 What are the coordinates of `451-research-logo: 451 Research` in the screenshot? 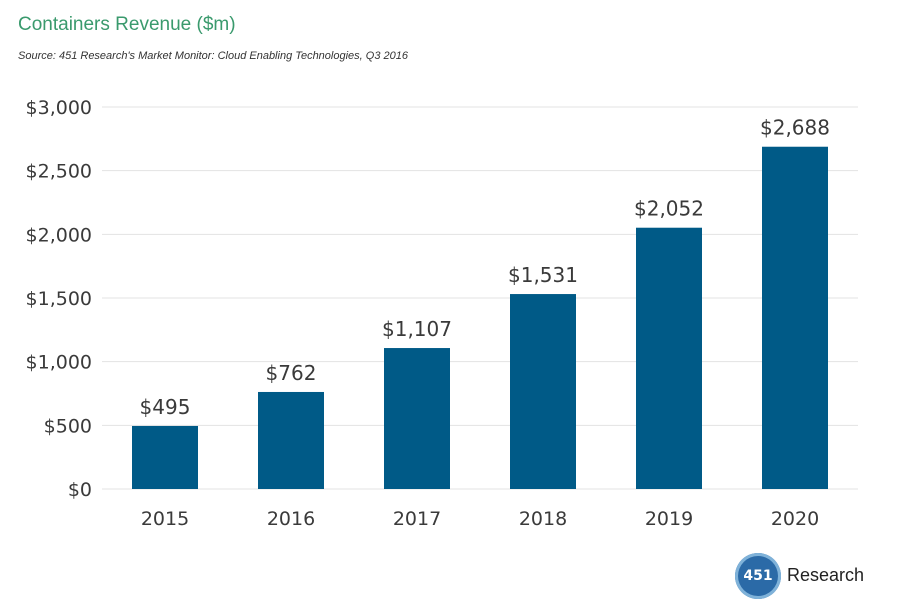 It's located at (815, 576).